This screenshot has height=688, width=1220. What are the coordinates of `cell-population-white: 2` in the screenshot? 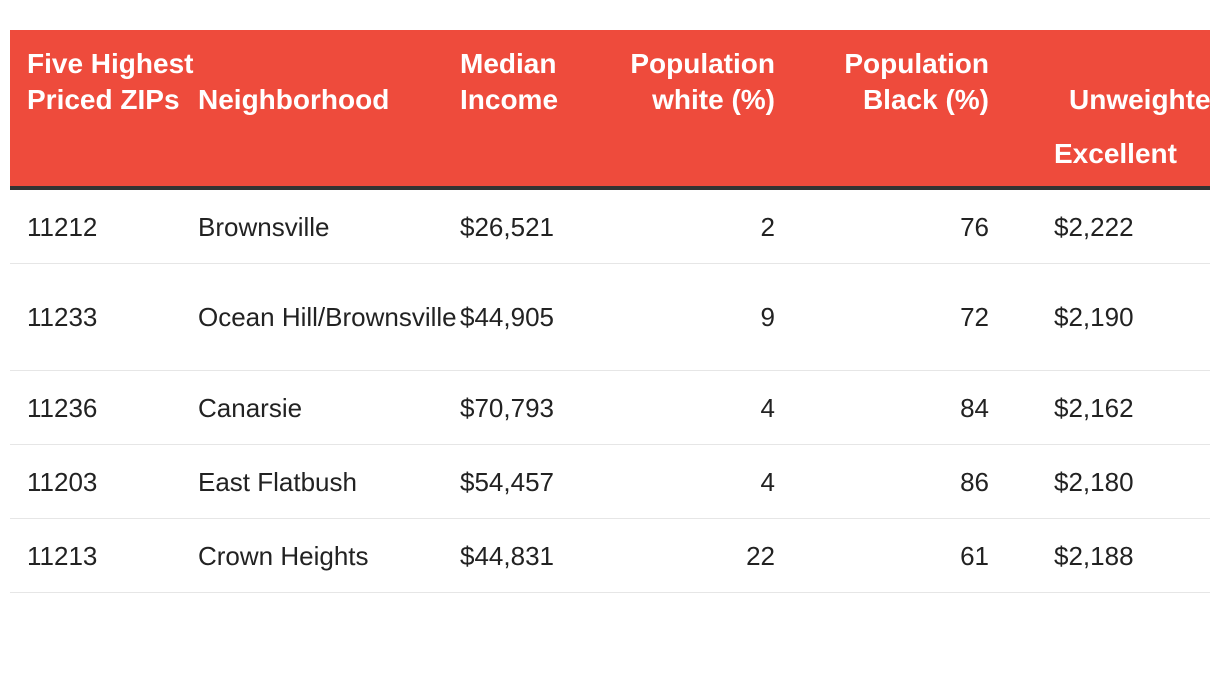 It's located at (682, 226).